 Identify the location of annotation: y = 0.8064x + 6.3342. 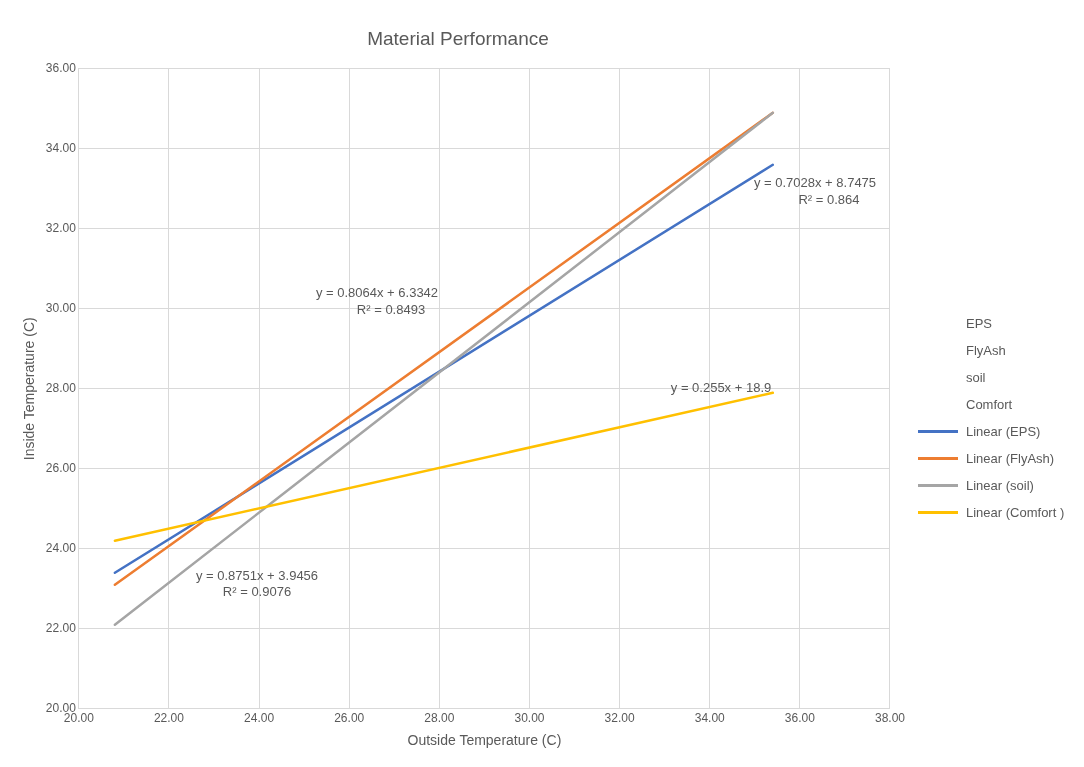
(377, 292).